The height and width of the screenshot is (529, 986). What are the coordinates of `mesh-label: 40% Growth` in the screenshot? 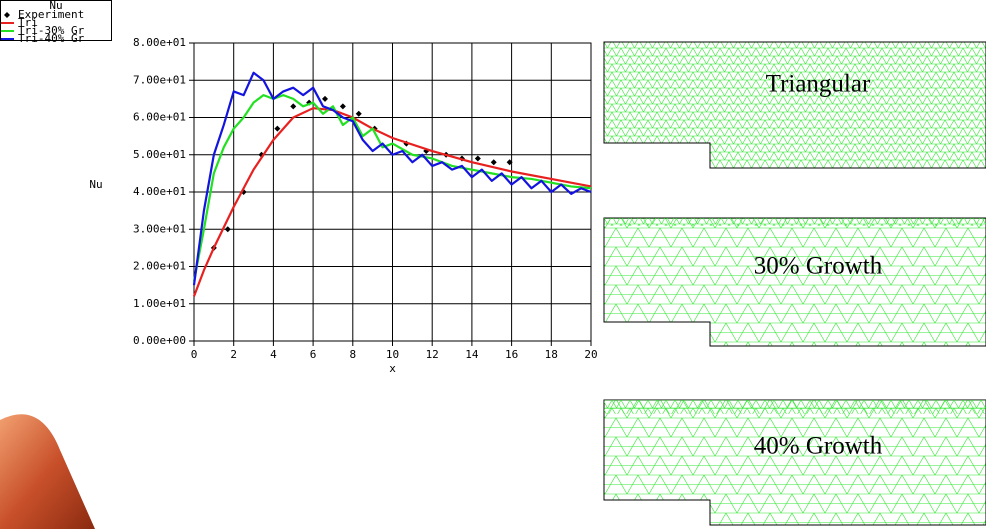 It's located at (818, 446).